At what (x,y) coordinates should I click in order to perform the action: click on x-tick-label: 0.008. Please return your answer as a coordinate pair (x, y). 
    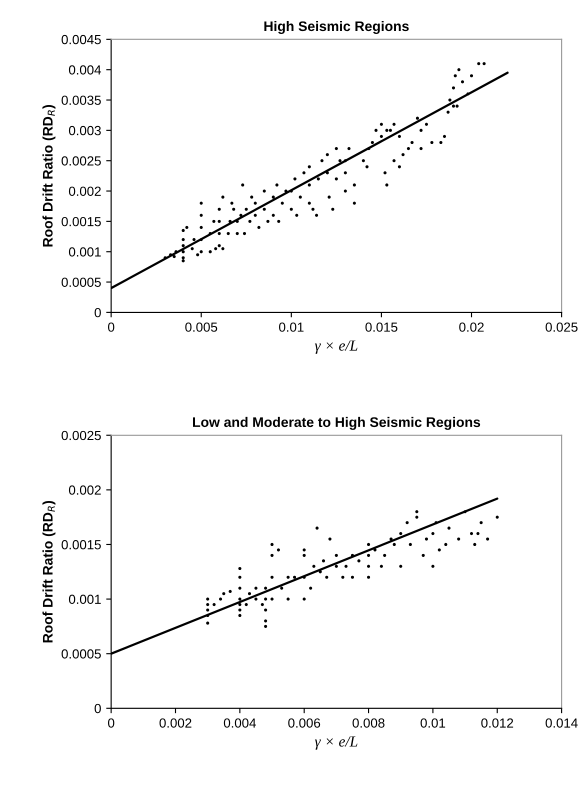
    Looking at the image, I should click on (368, 723).